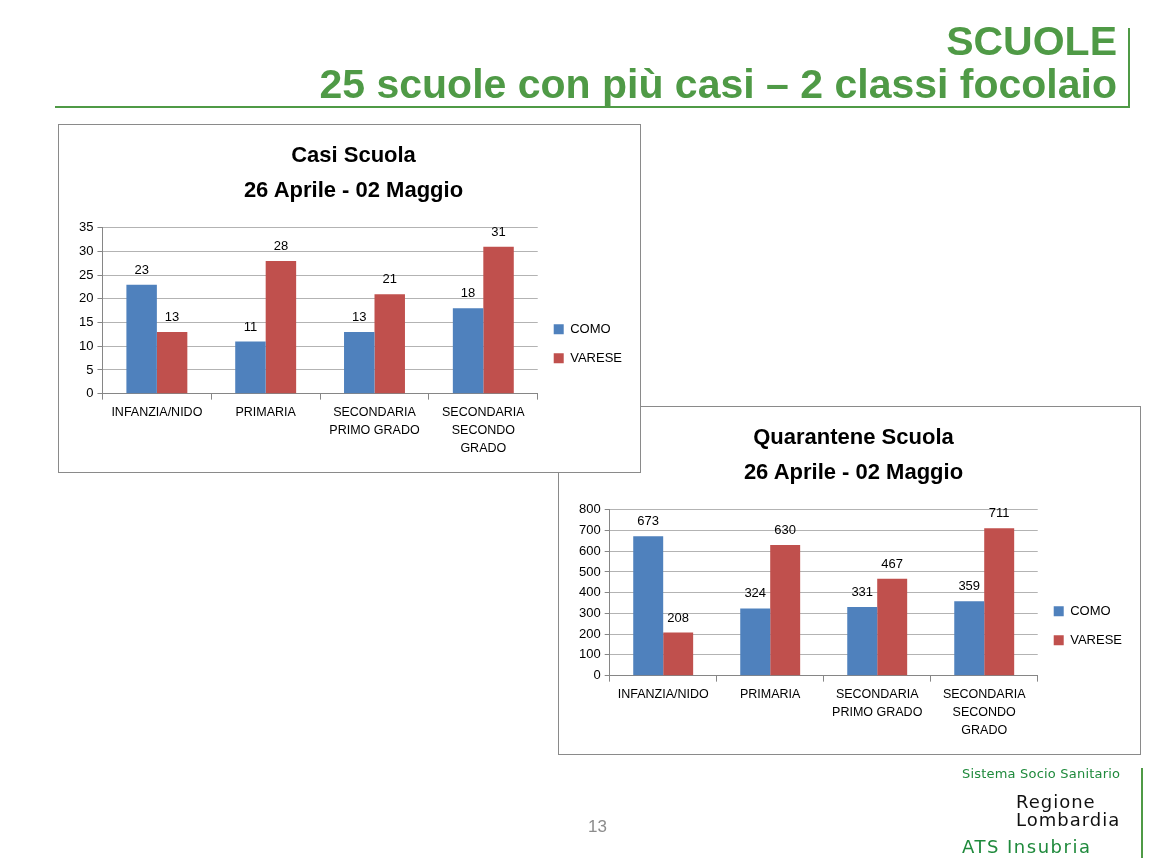 The image size is (1157, 858). I want to click on data-label: 324, so click(755, 593).